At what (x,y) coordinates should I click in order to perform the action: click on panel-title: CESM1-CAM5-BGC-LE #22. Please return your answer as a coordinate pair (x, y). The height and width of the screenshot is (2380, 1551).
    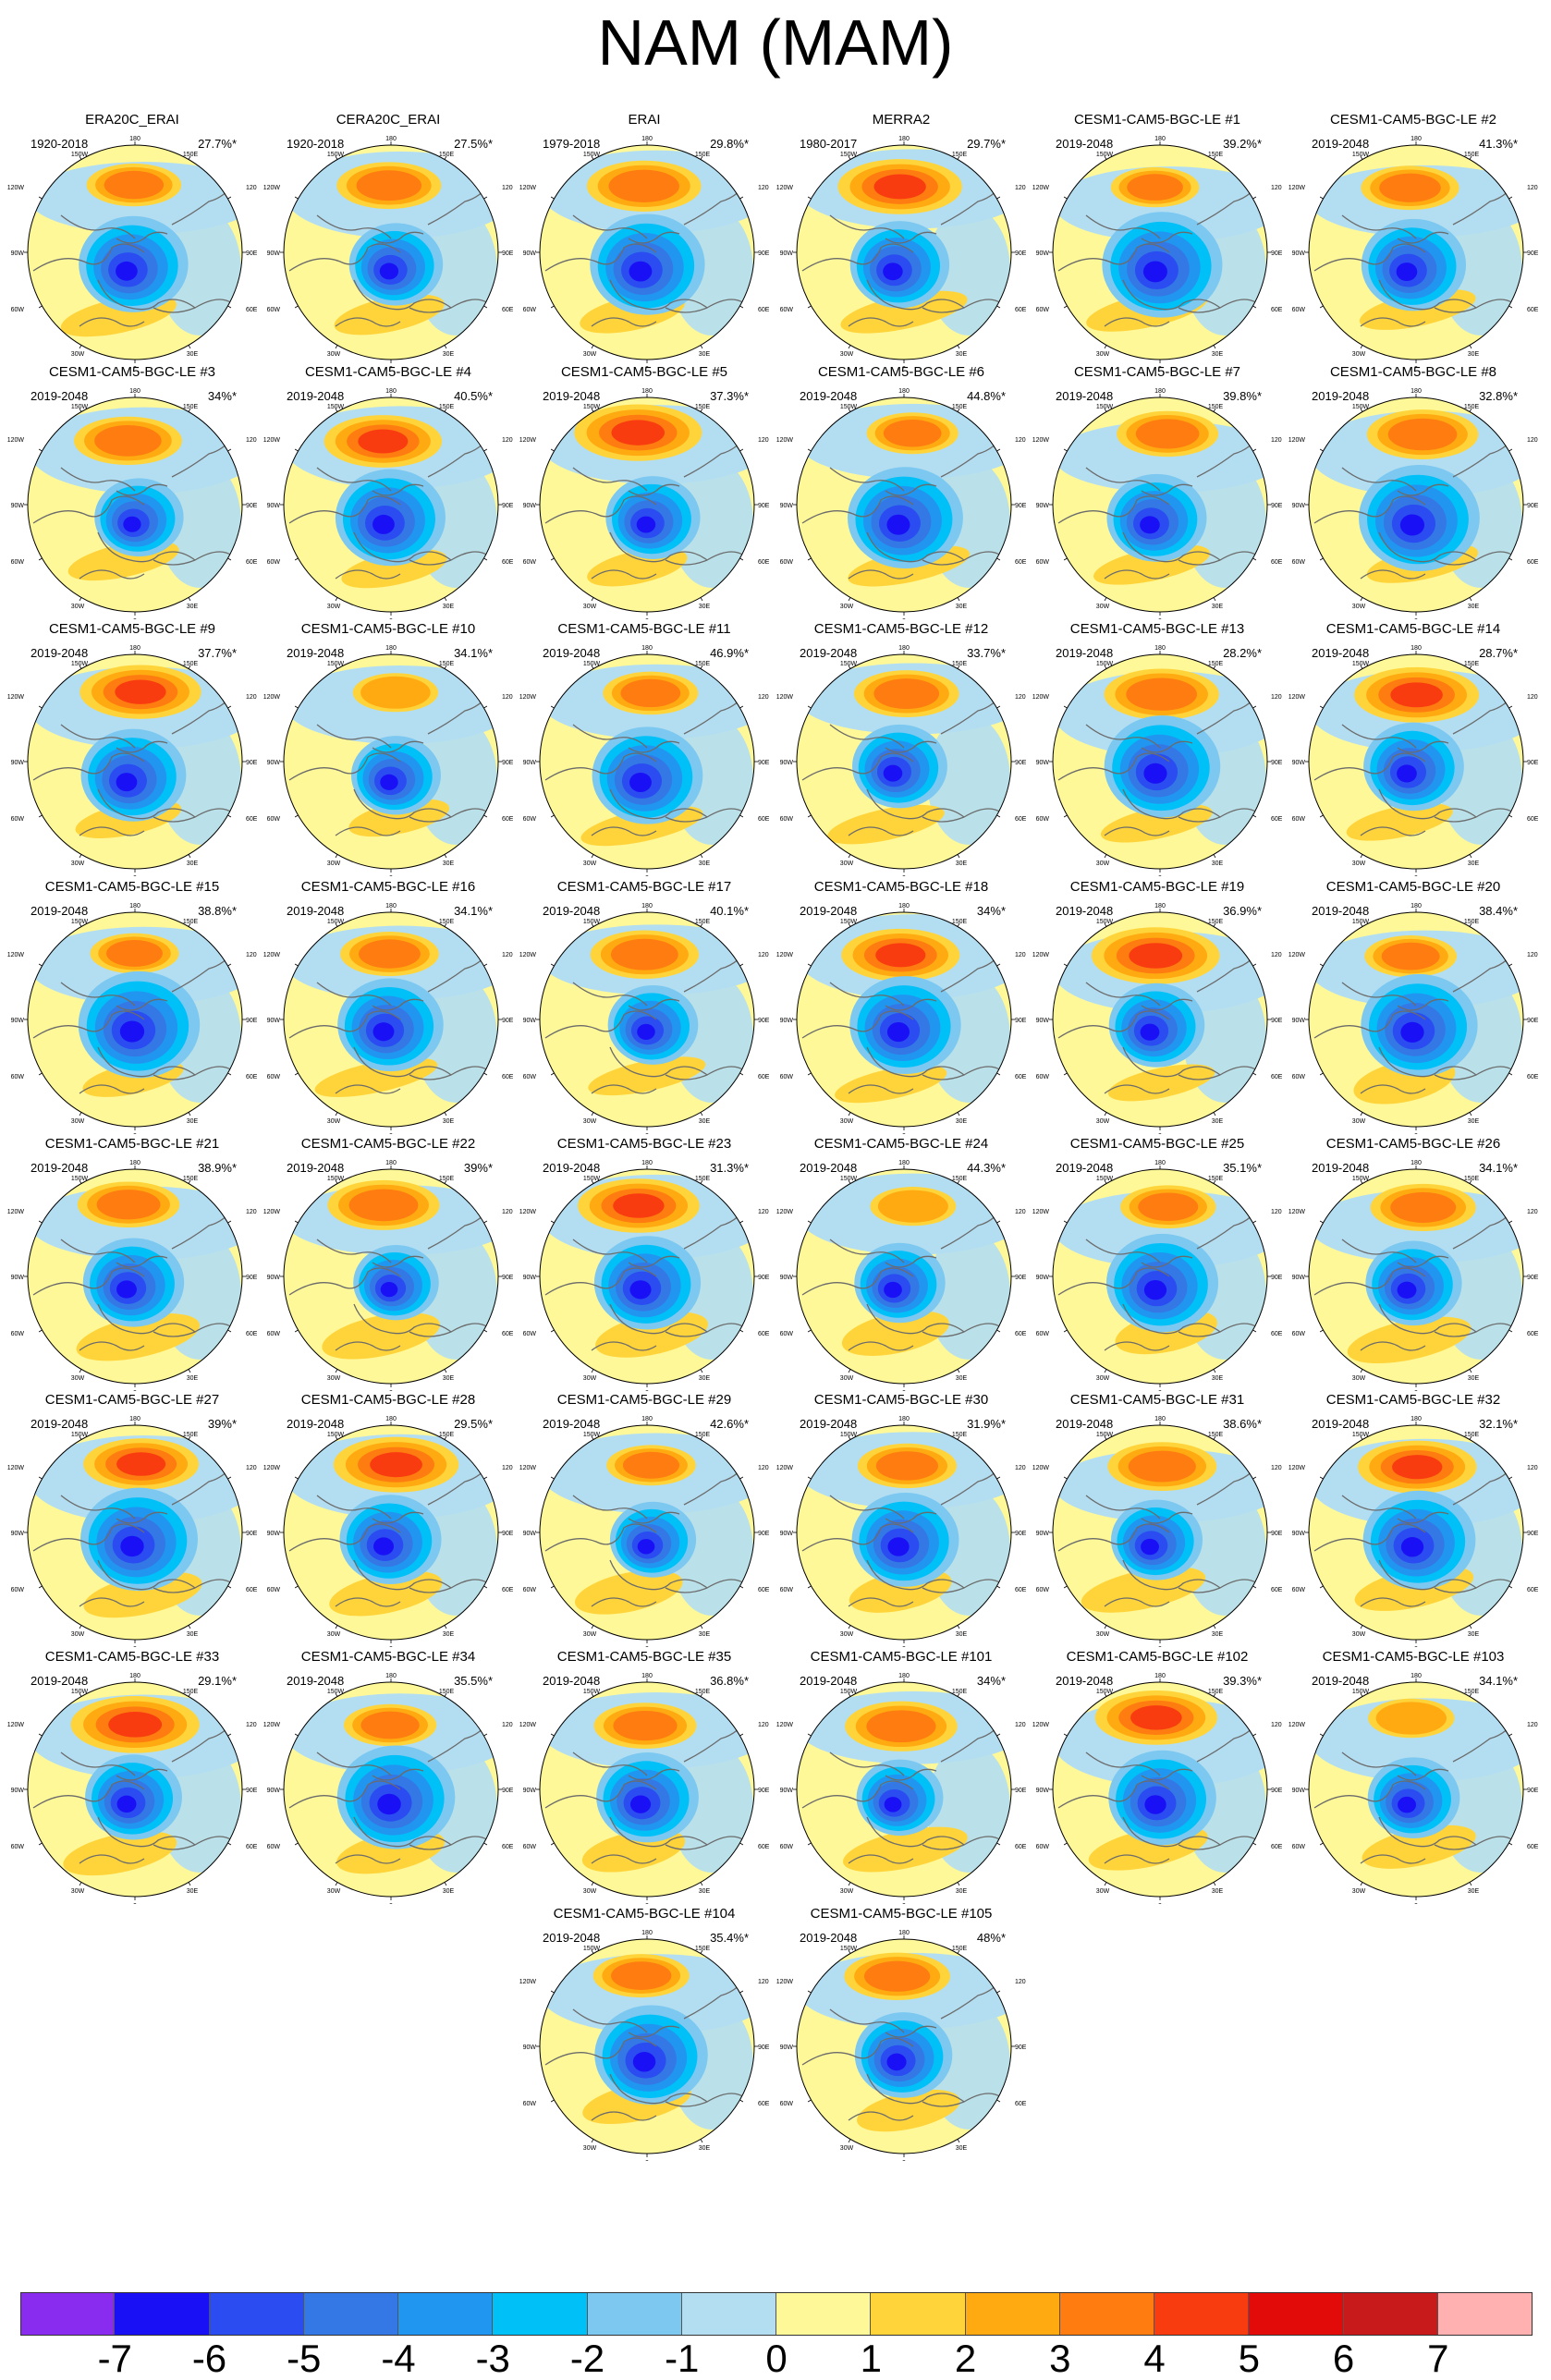
    Looking at the image, I should click on (388, 1144).